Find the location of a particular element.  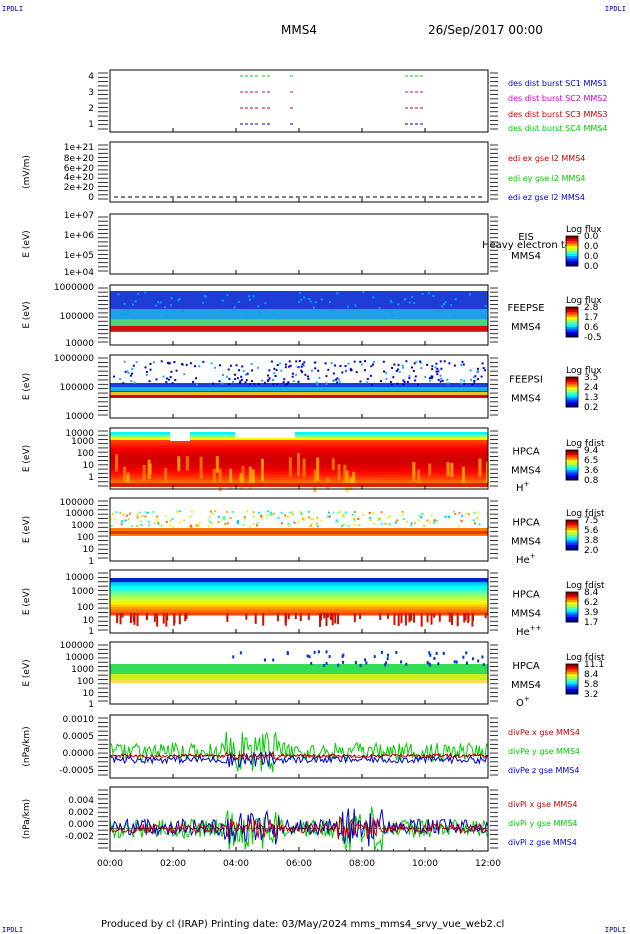

spacecraft-label: MMS4 is located at coordinates (526, 542).